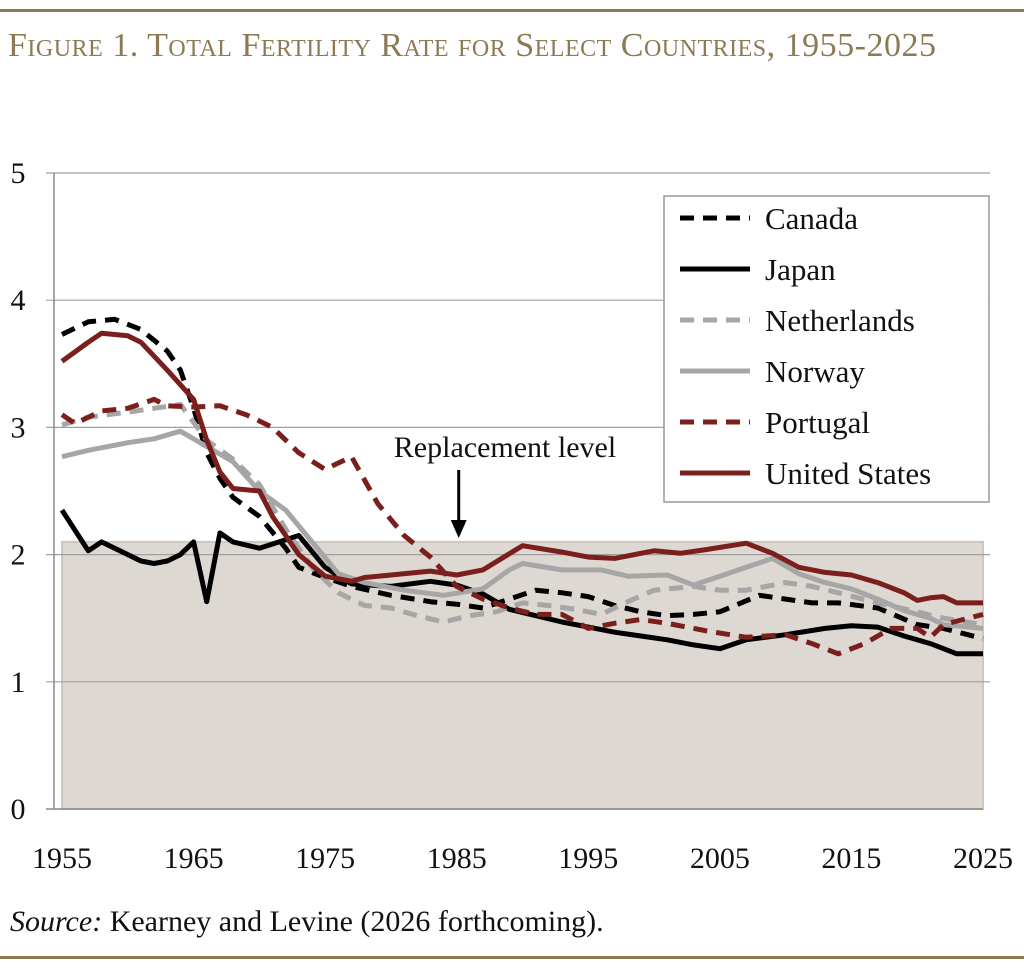  I want to click on x-tick-label: 2025, so click(983, 858).